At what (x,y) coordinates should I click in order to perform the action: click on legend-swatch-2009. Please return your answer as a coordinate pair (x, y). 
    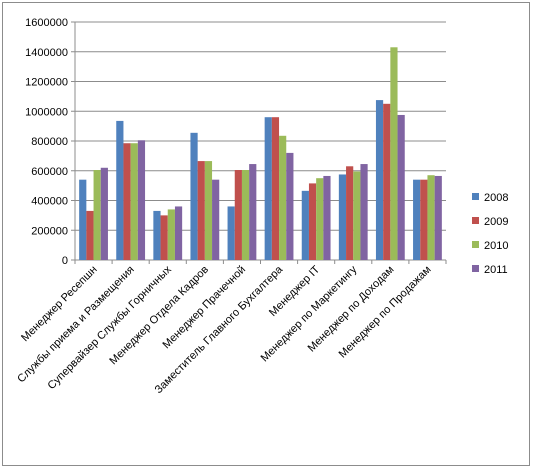
    Looking at the image, I should click on (475, 220).